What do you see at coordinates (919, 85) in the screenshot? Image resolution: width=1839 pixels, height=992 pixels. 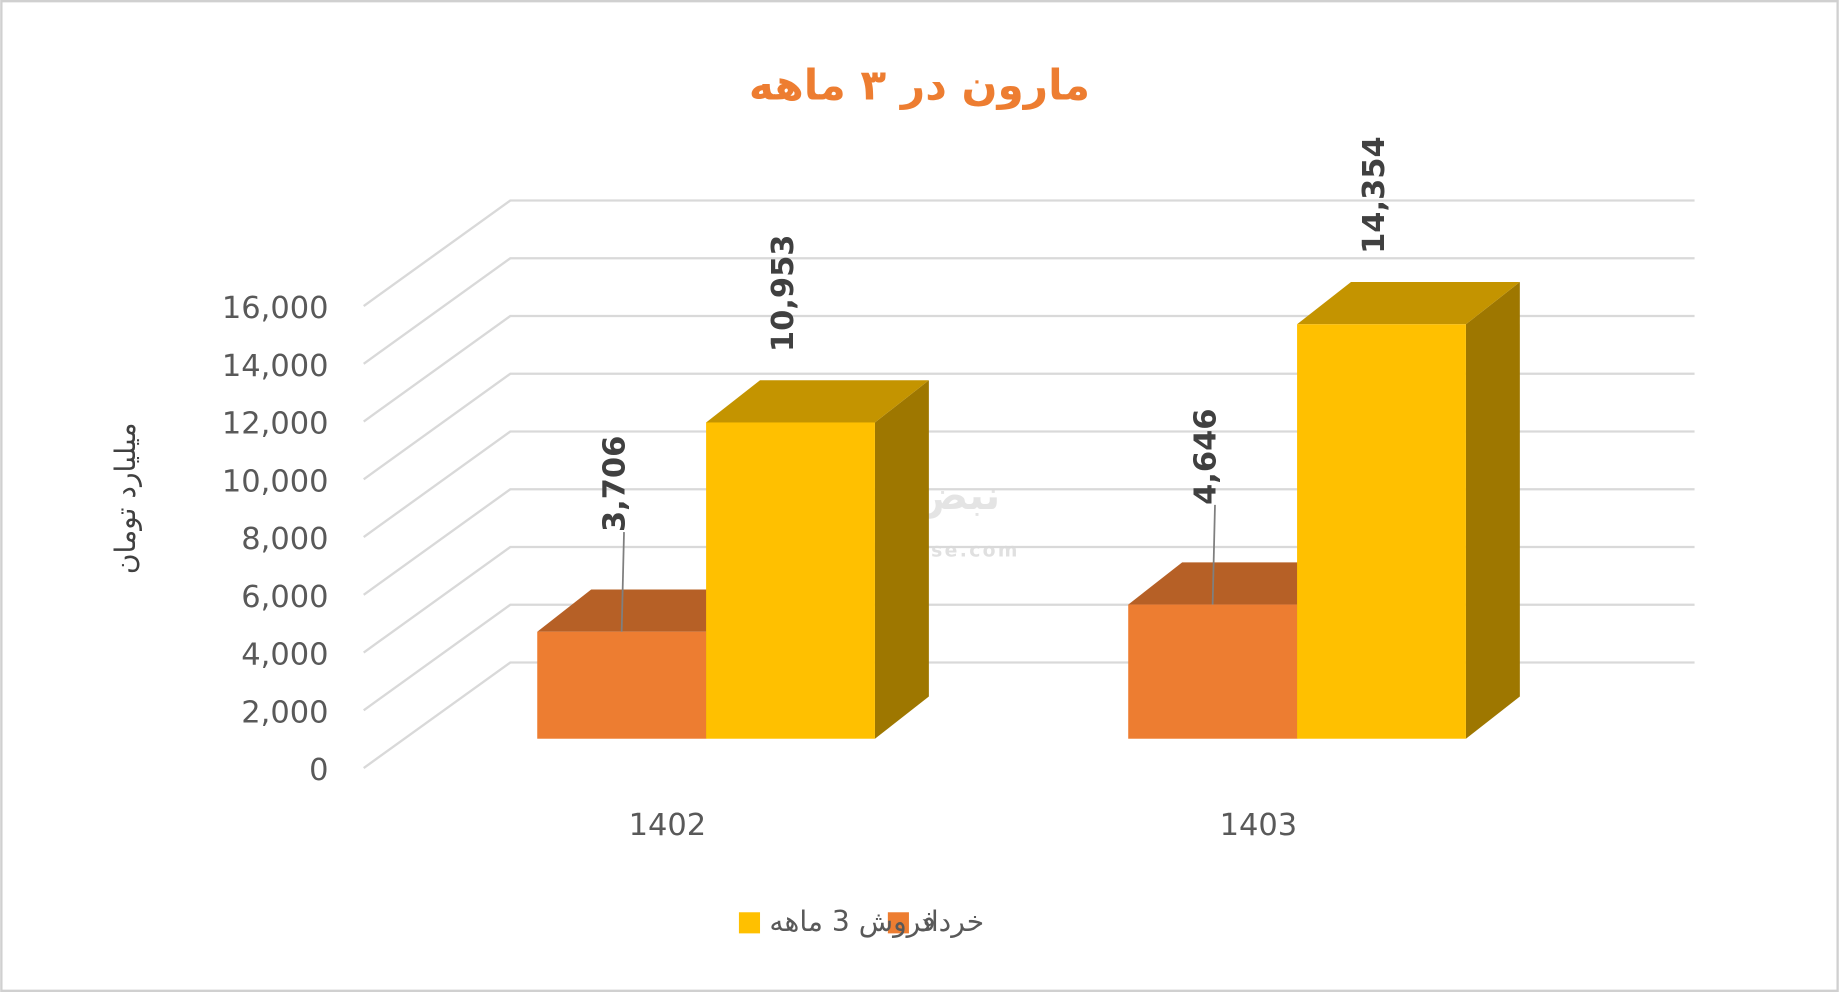 I see `chart-title: مارون در ۳ ماهه` at bounding box center [919, 85].